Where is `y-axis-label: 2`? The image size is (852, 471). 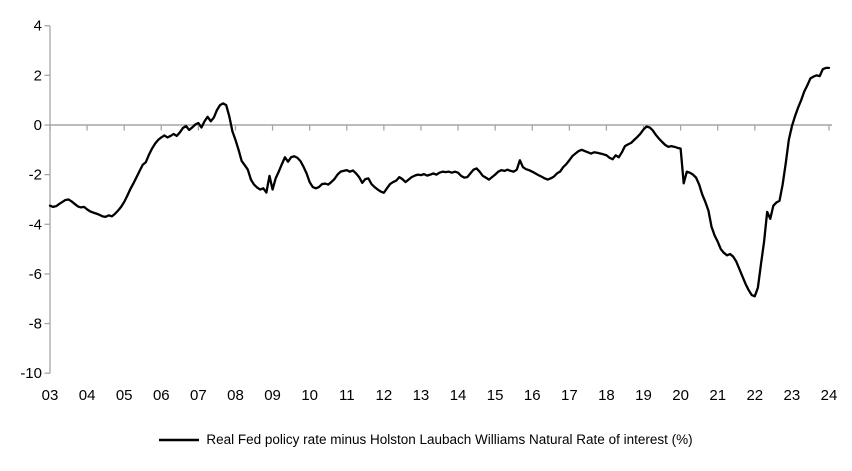 y-axis-label: 2 is located at coordinates (38, 75).